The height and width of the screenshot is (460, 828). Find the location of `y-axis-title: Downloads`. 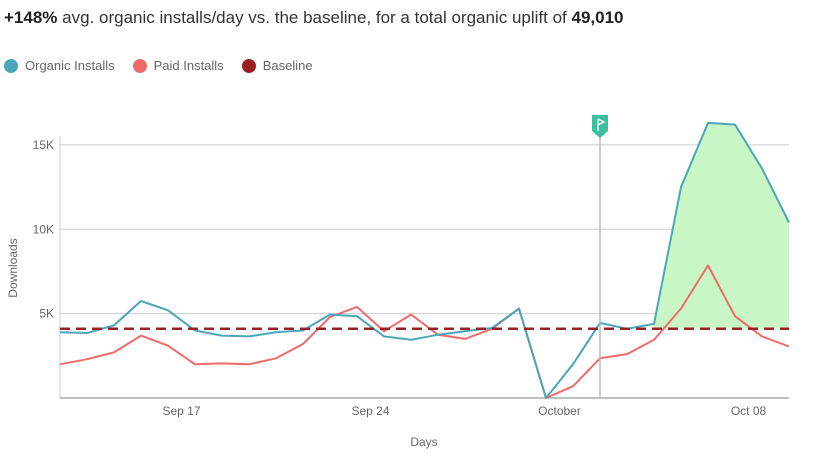

y-axis-title: Downloads is located at coordinates (13, 267).